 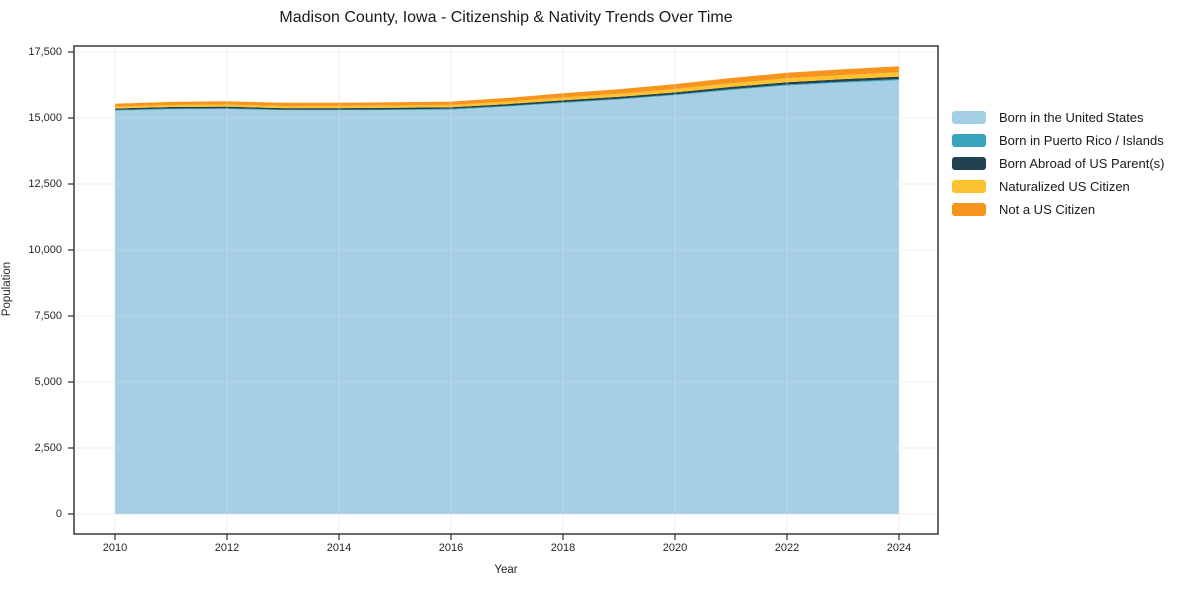 What do you see at coordinates (45, 250) in the screenshot?
I see `y-tick-label: 10,000` at bounding box center [45, 250].